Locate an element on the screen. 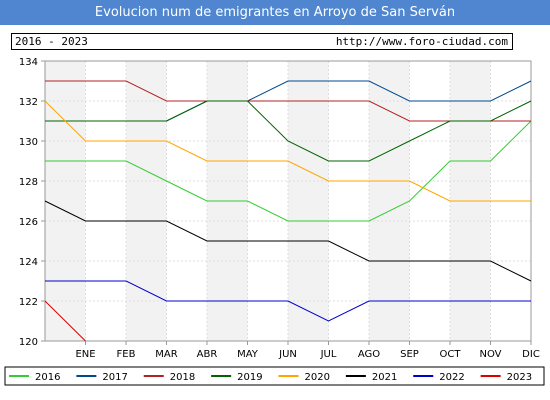 This screenshot has width=550, height=400. series-line-2022 is located at coordinates (288, 301).